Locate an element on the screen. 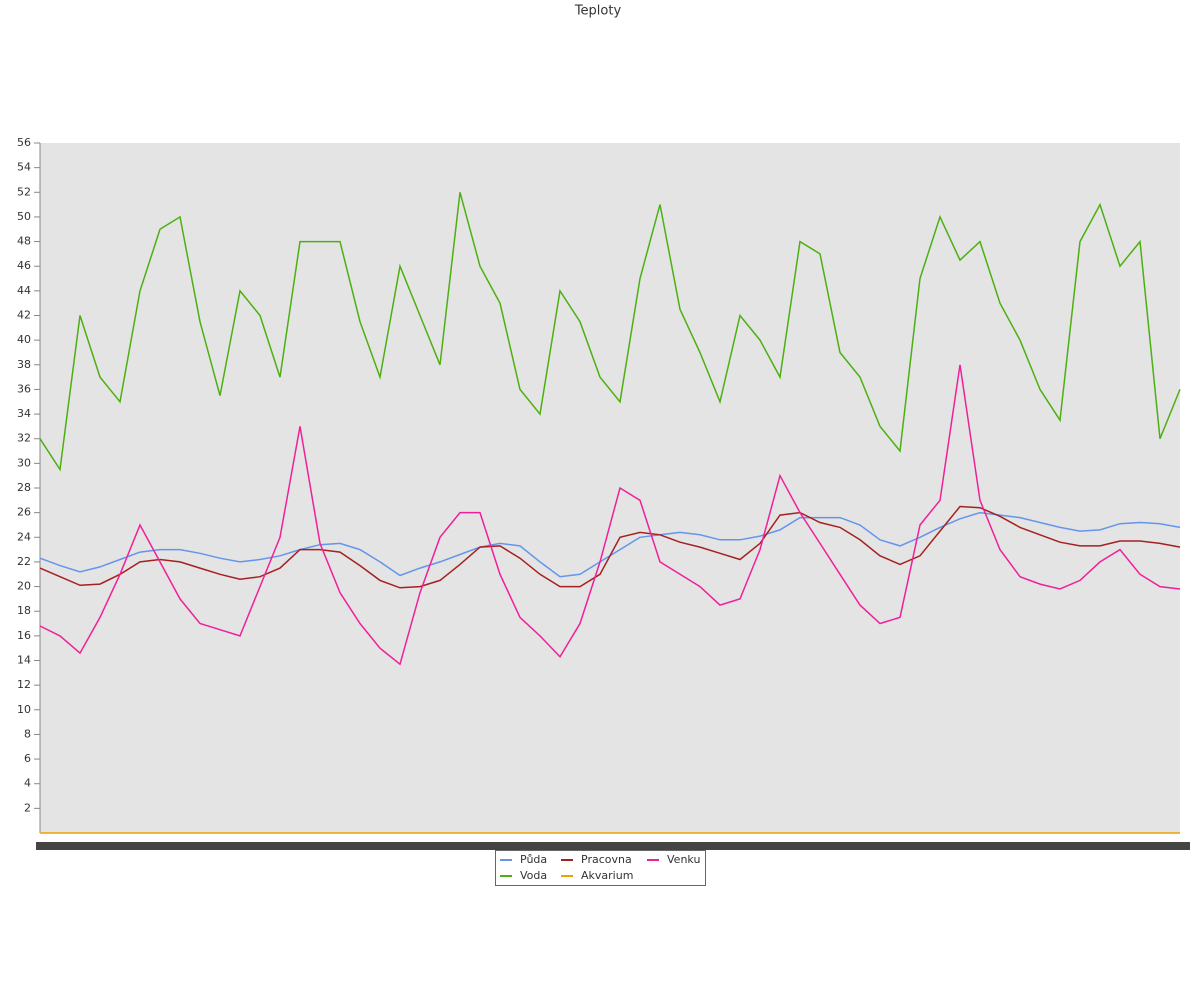 This screenshot has width=1200, height=1000. y-tick-label: 30 is located at coordinates (24, 462).